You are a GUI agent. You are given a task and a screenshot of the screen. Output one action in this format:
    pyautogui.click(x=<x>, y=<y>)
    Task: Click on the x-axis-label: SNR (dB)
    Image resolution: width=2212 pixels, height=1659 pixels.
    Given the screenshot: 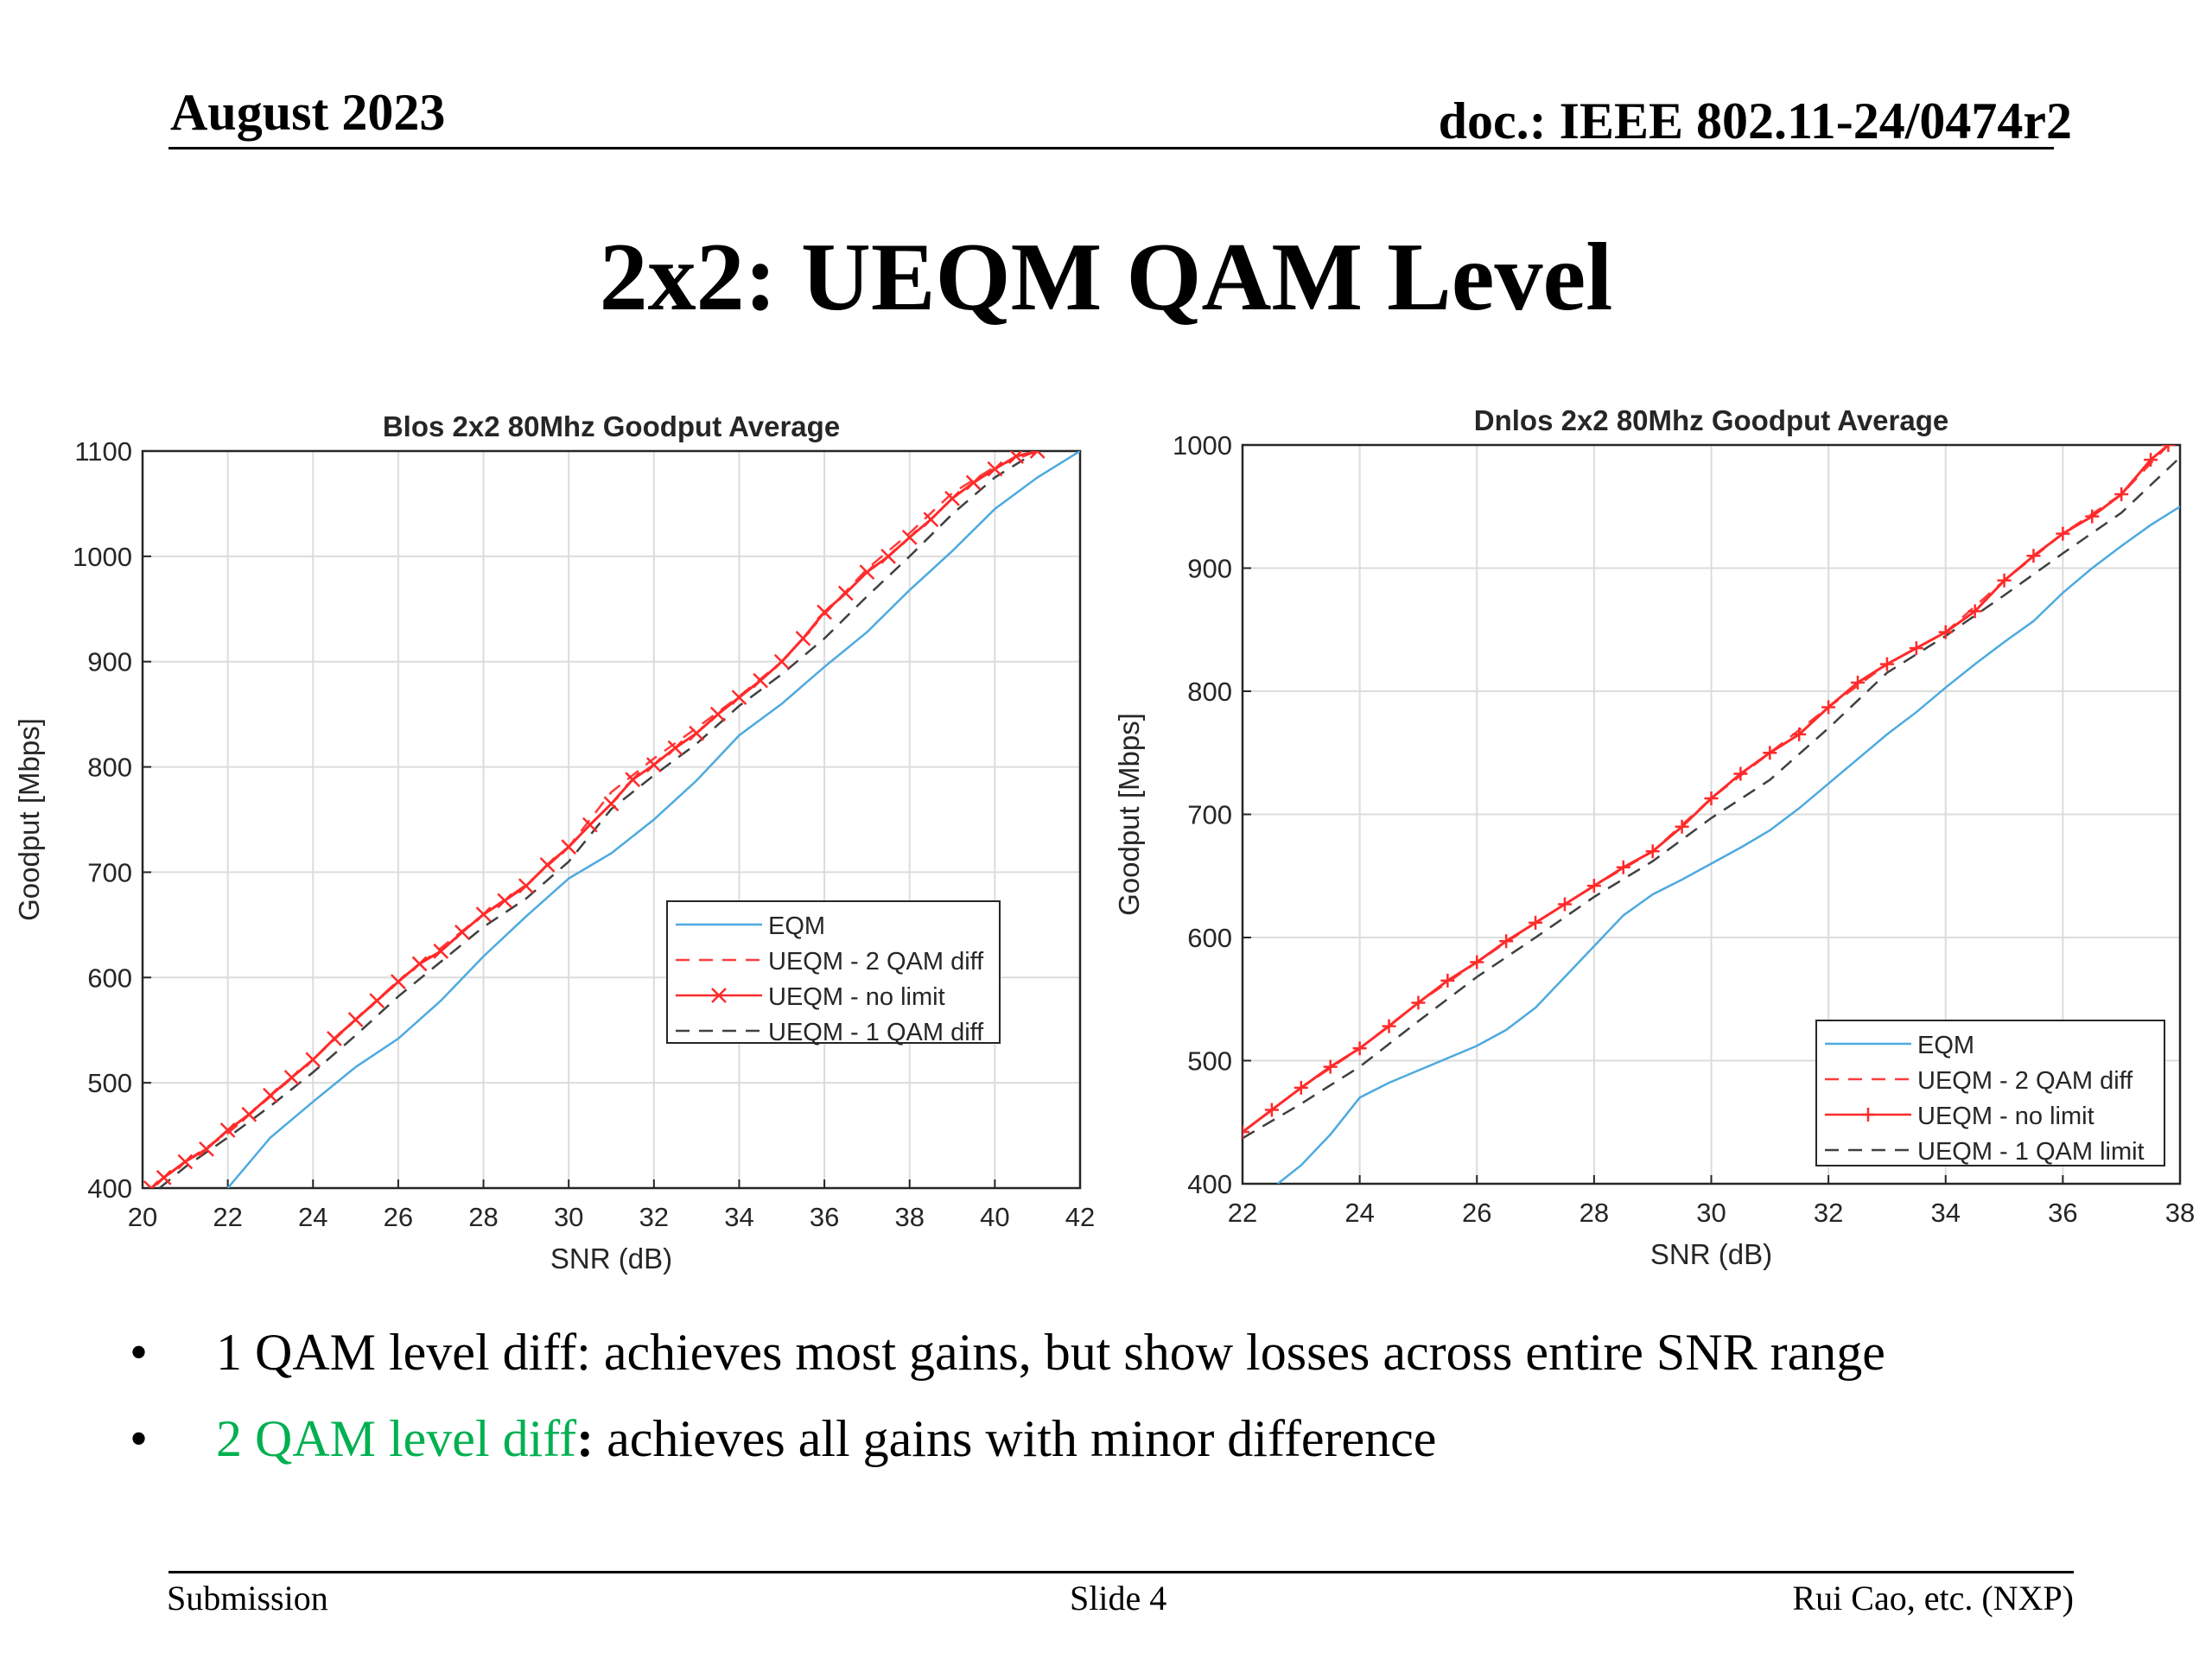 What is the action you would take?
    pyautogui.click(x=1711, y=1254)
    